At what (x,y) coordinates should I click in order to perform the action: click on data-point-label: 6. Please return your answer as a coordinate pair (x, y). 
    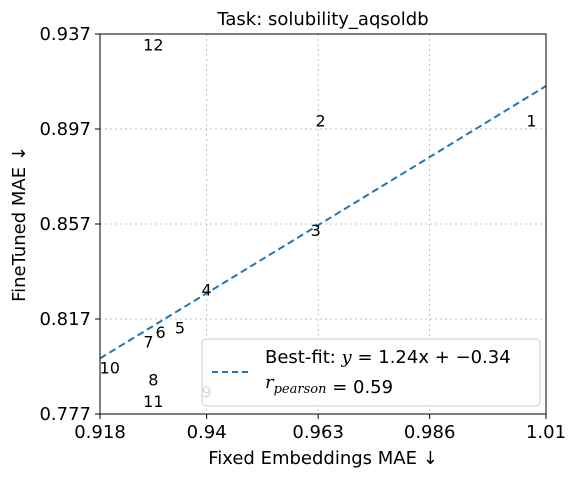
    Looking at the image, I should click on (161, 332).